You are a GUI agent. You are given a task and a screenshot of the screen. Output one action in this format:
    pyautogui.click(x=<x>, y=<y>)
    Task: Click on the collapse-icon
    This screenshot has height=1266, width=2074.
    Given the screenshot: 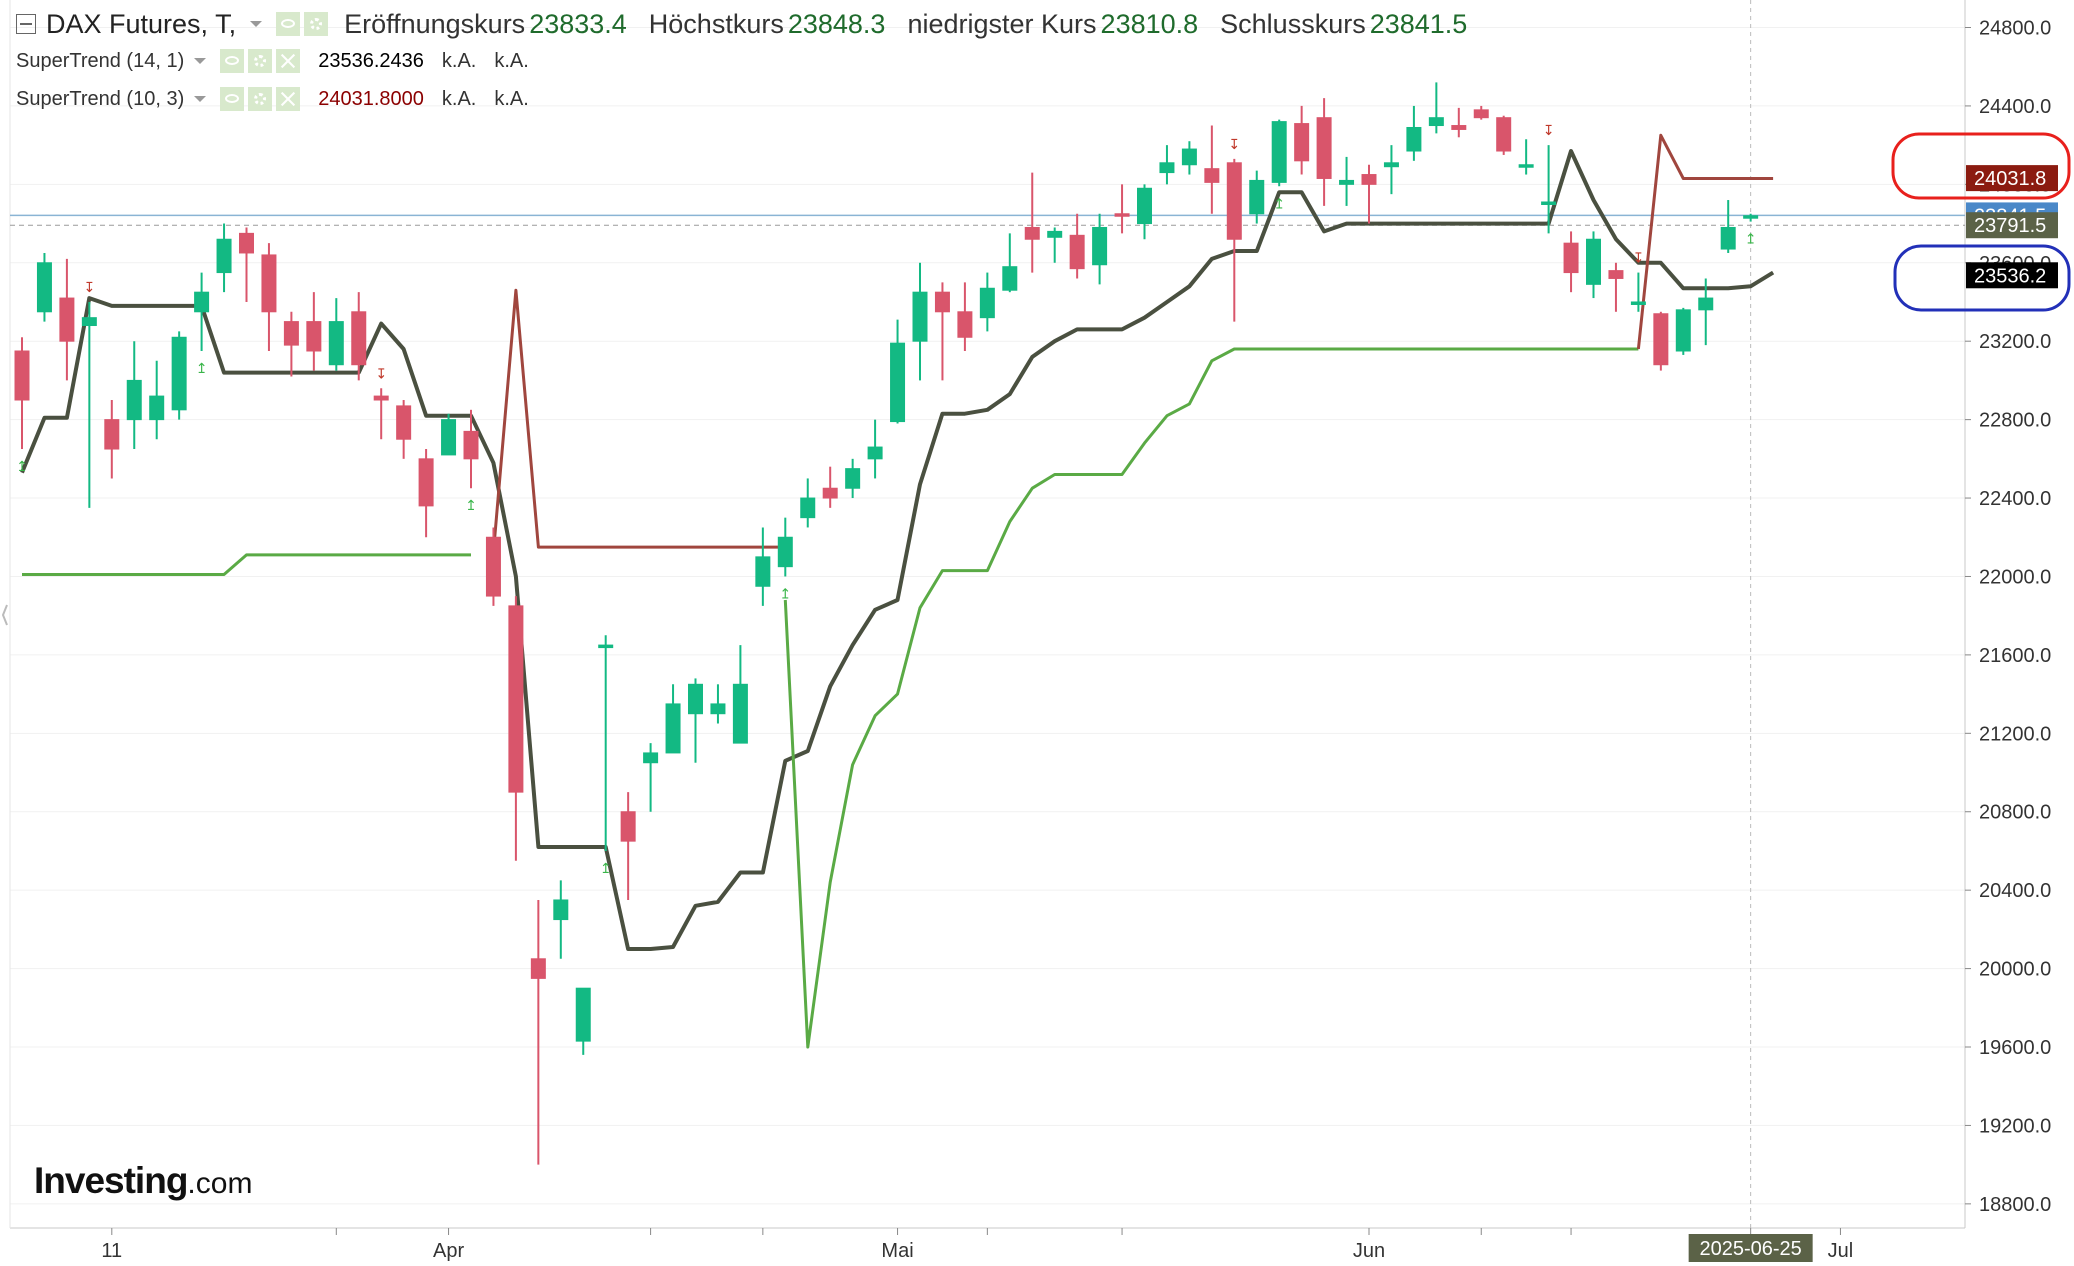 What is the action you would take?
    pyautogui.click(x=26, y=24)
    